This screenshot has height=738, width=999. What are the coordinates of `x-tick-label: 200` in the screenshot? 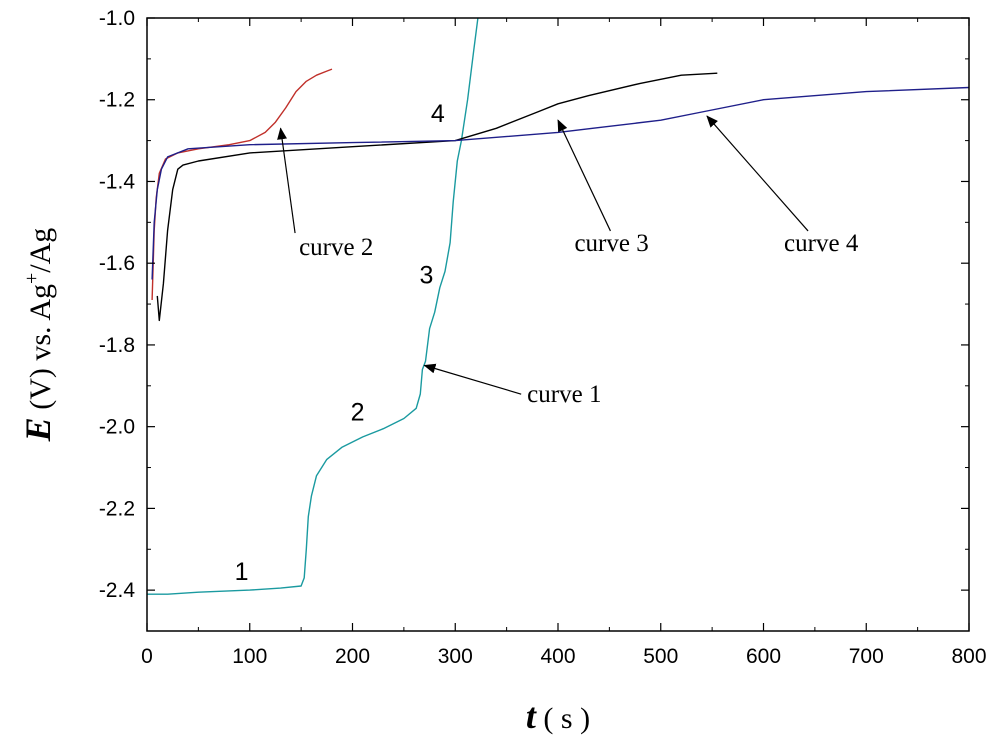 It's located at (352, 656).